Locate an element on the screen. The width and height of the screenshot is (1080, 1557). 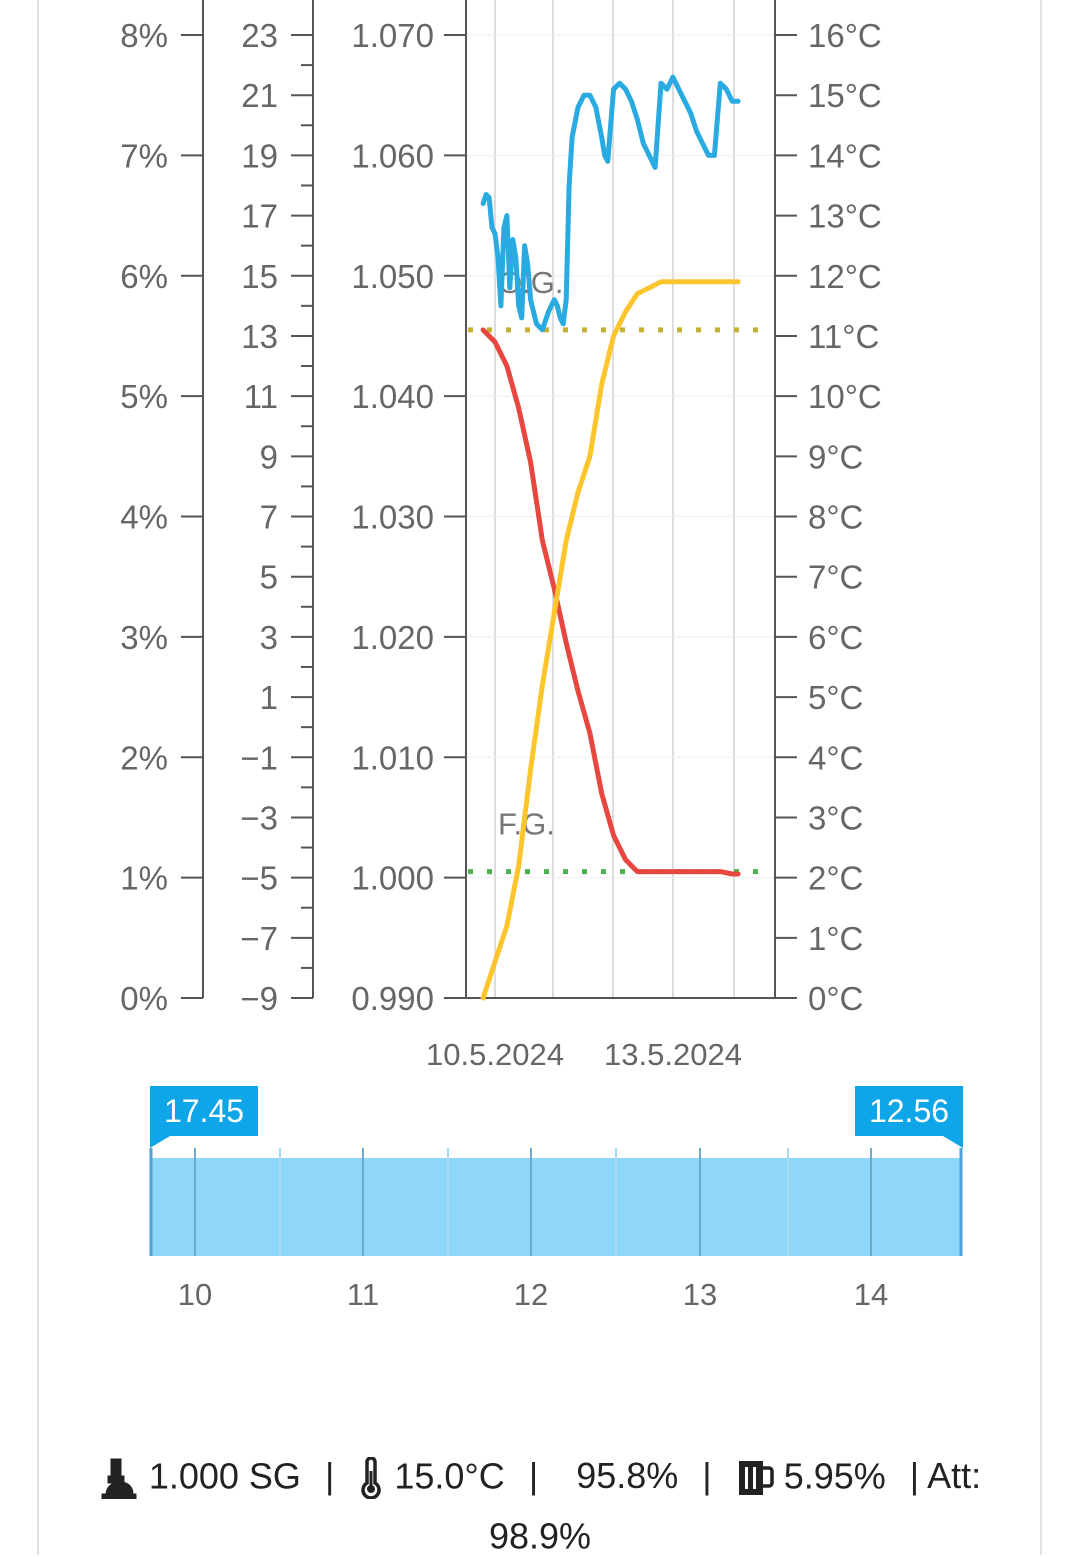
plato-axis-label: −9 is located at coordinates (259, 998).